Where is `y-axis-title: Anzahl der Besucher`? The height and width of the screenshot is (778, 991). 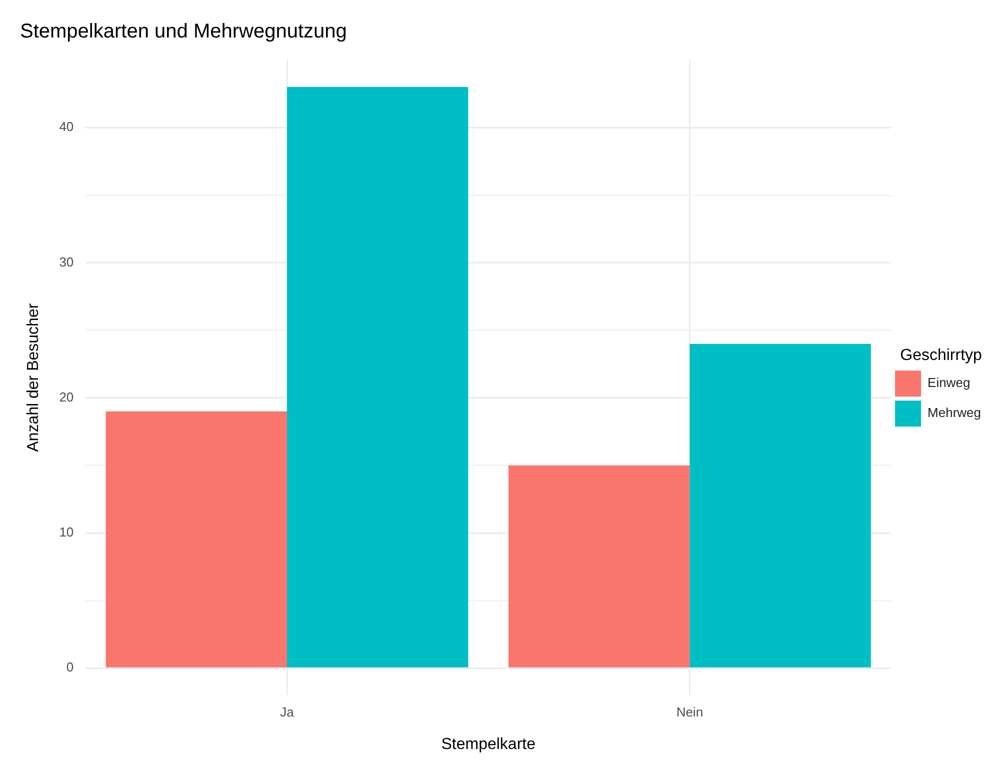
y-axis-title: Anzahl der Besucher is located at coordinates (33, 377).